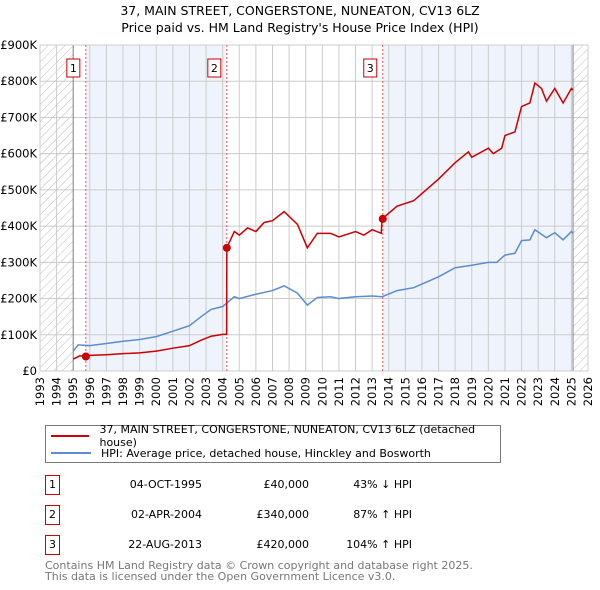  I want to click on x-tick-label: 2019, so click(472, 391).